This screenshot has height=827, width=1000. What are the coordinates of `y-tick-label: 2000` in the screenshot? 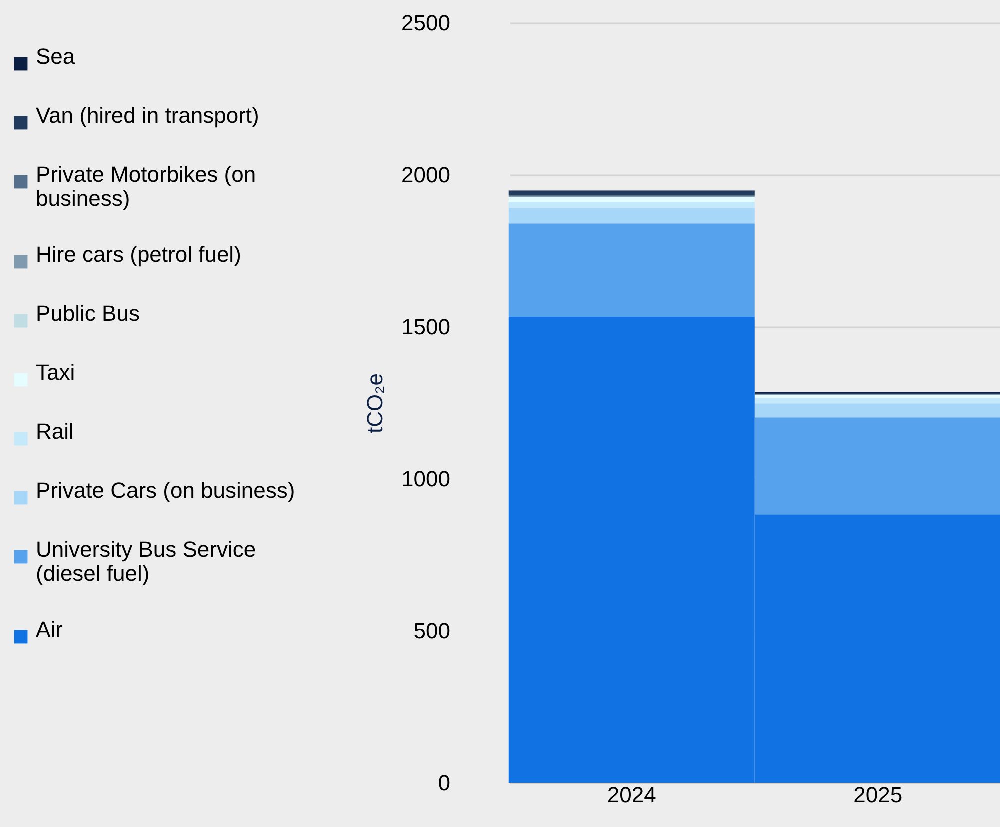 It's located at (426, 175).